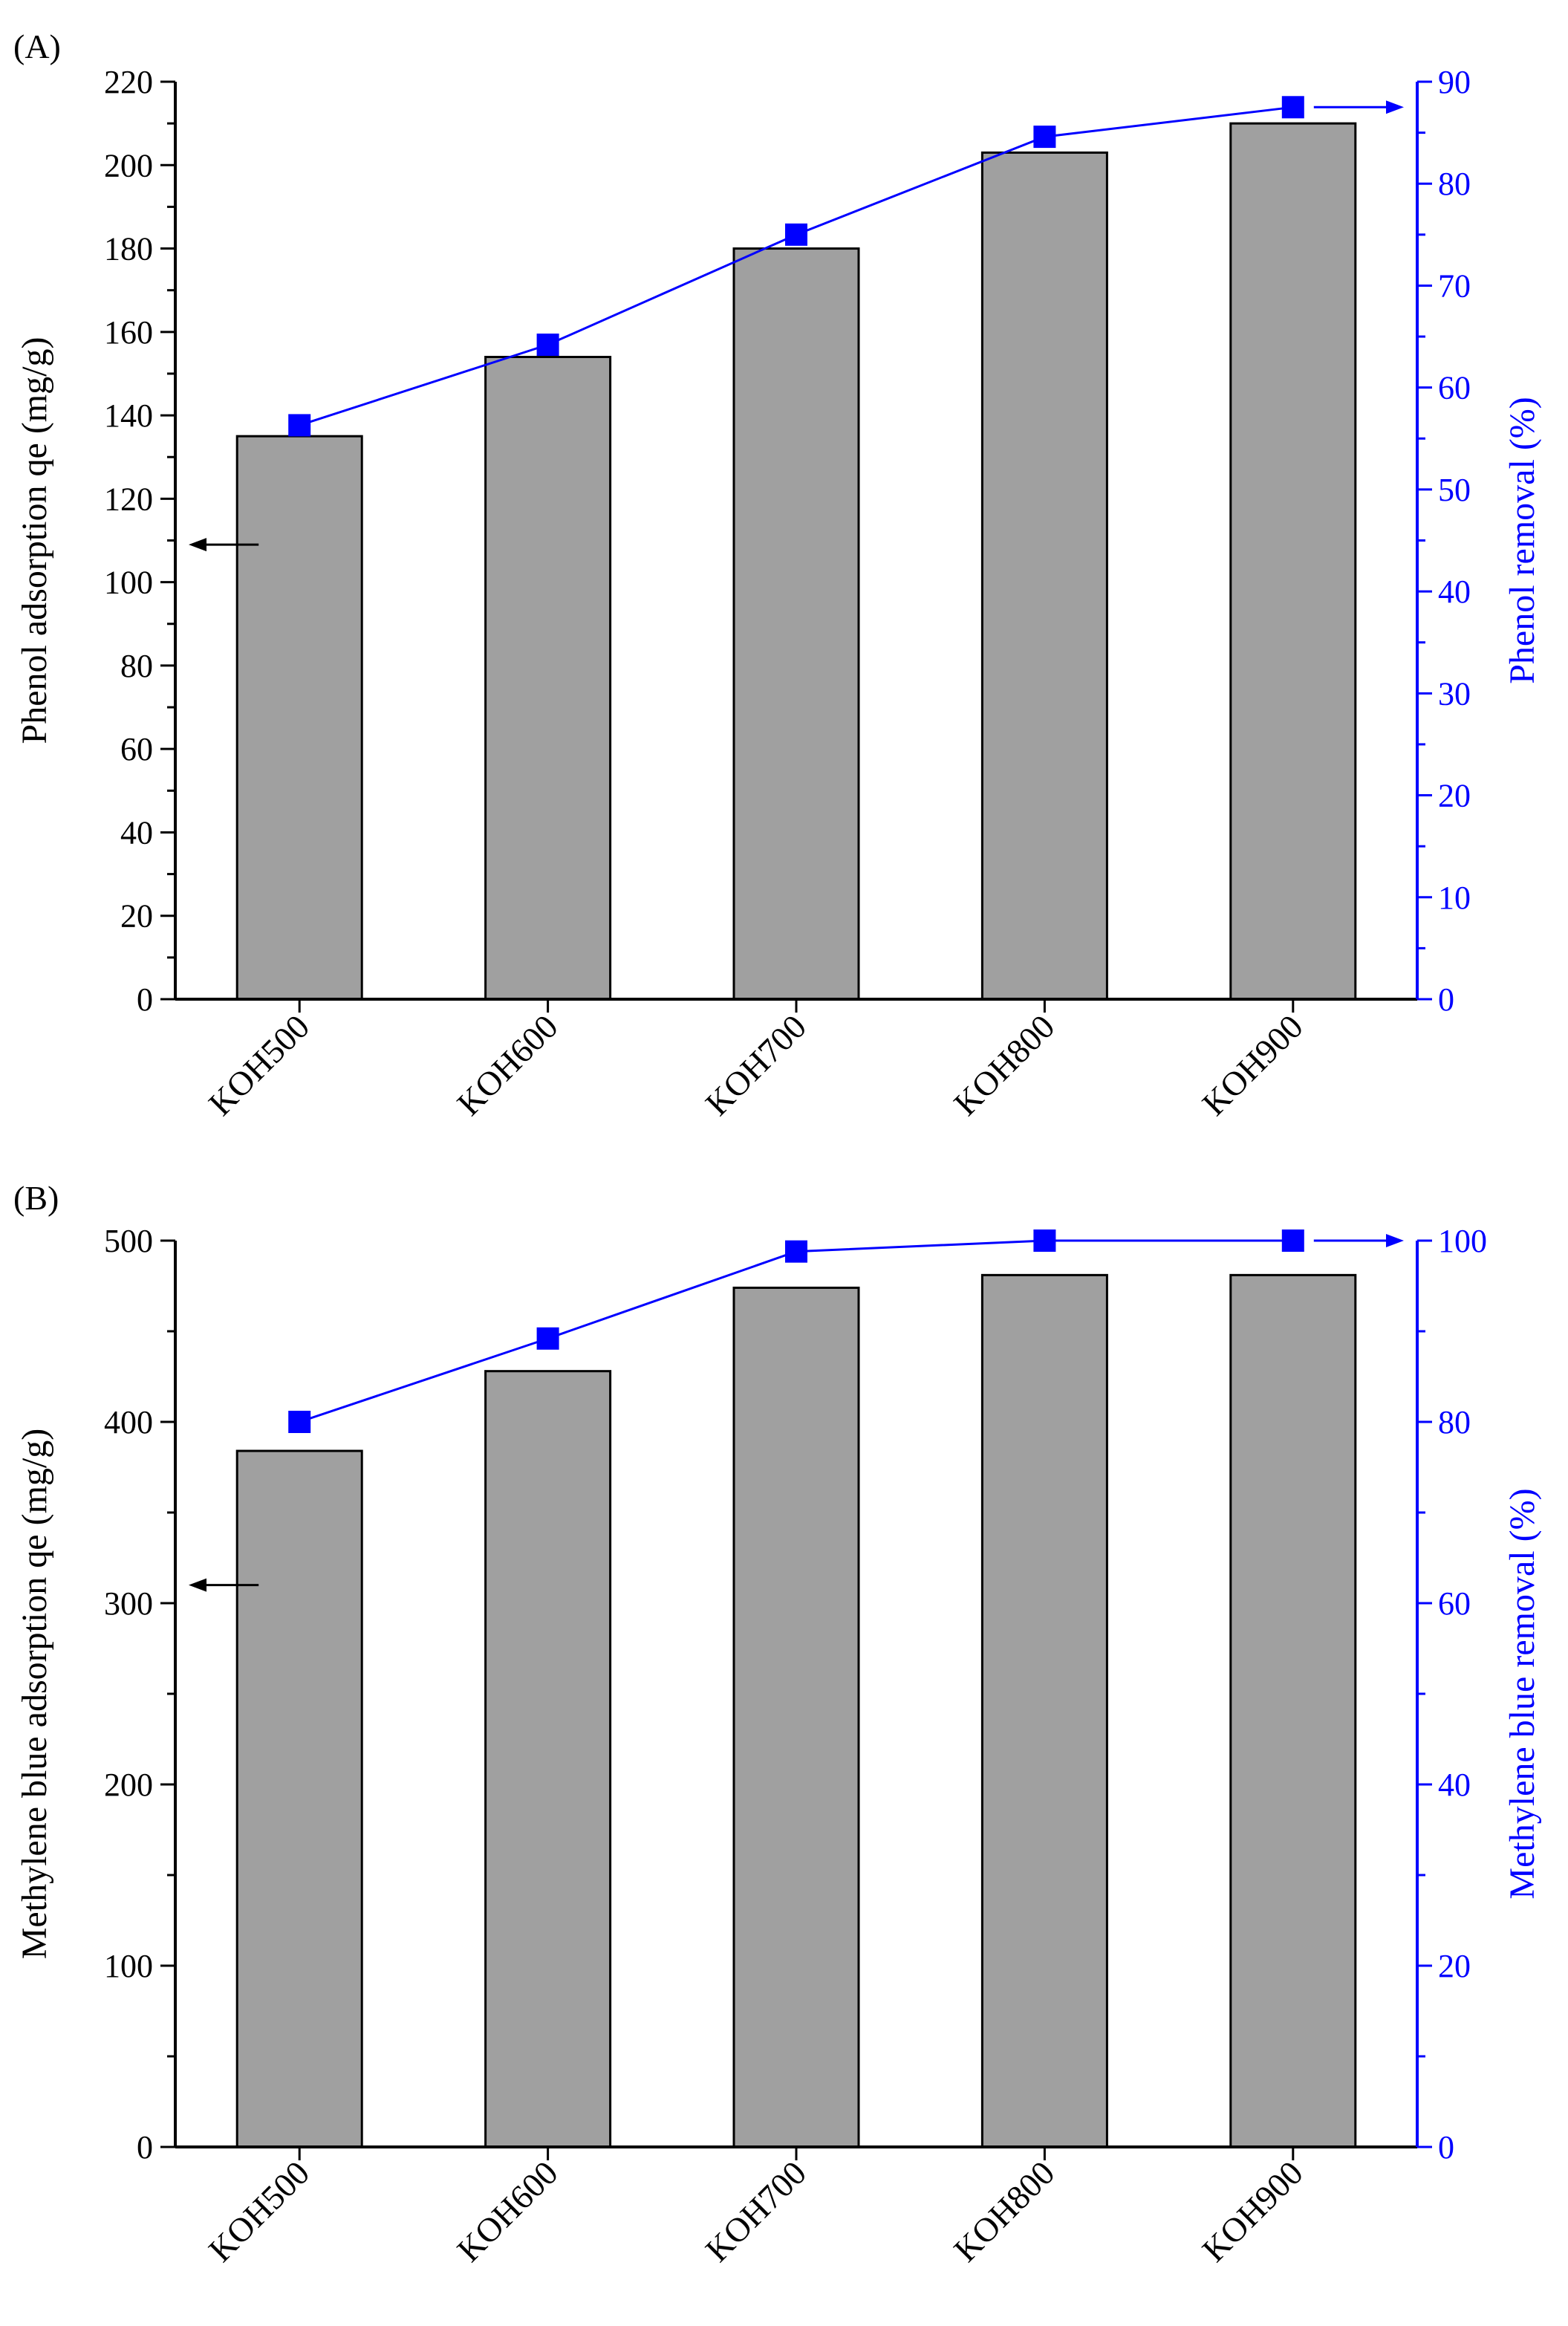  What do you see at coordinates (36, 1198) in the screenshot?
I see `panel-label: (B)` at bounding box center [36, 1198].